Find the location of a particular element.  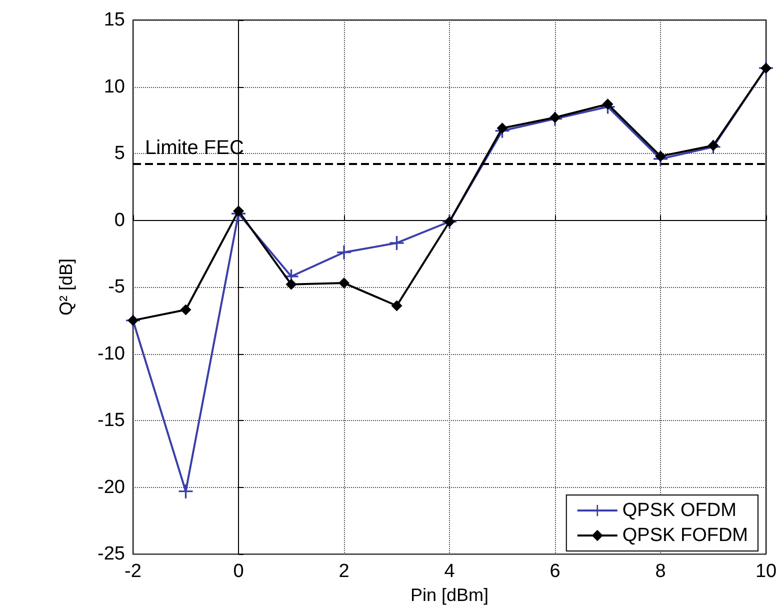

y-tick-label: 0 is located at coordinates (119, 220).